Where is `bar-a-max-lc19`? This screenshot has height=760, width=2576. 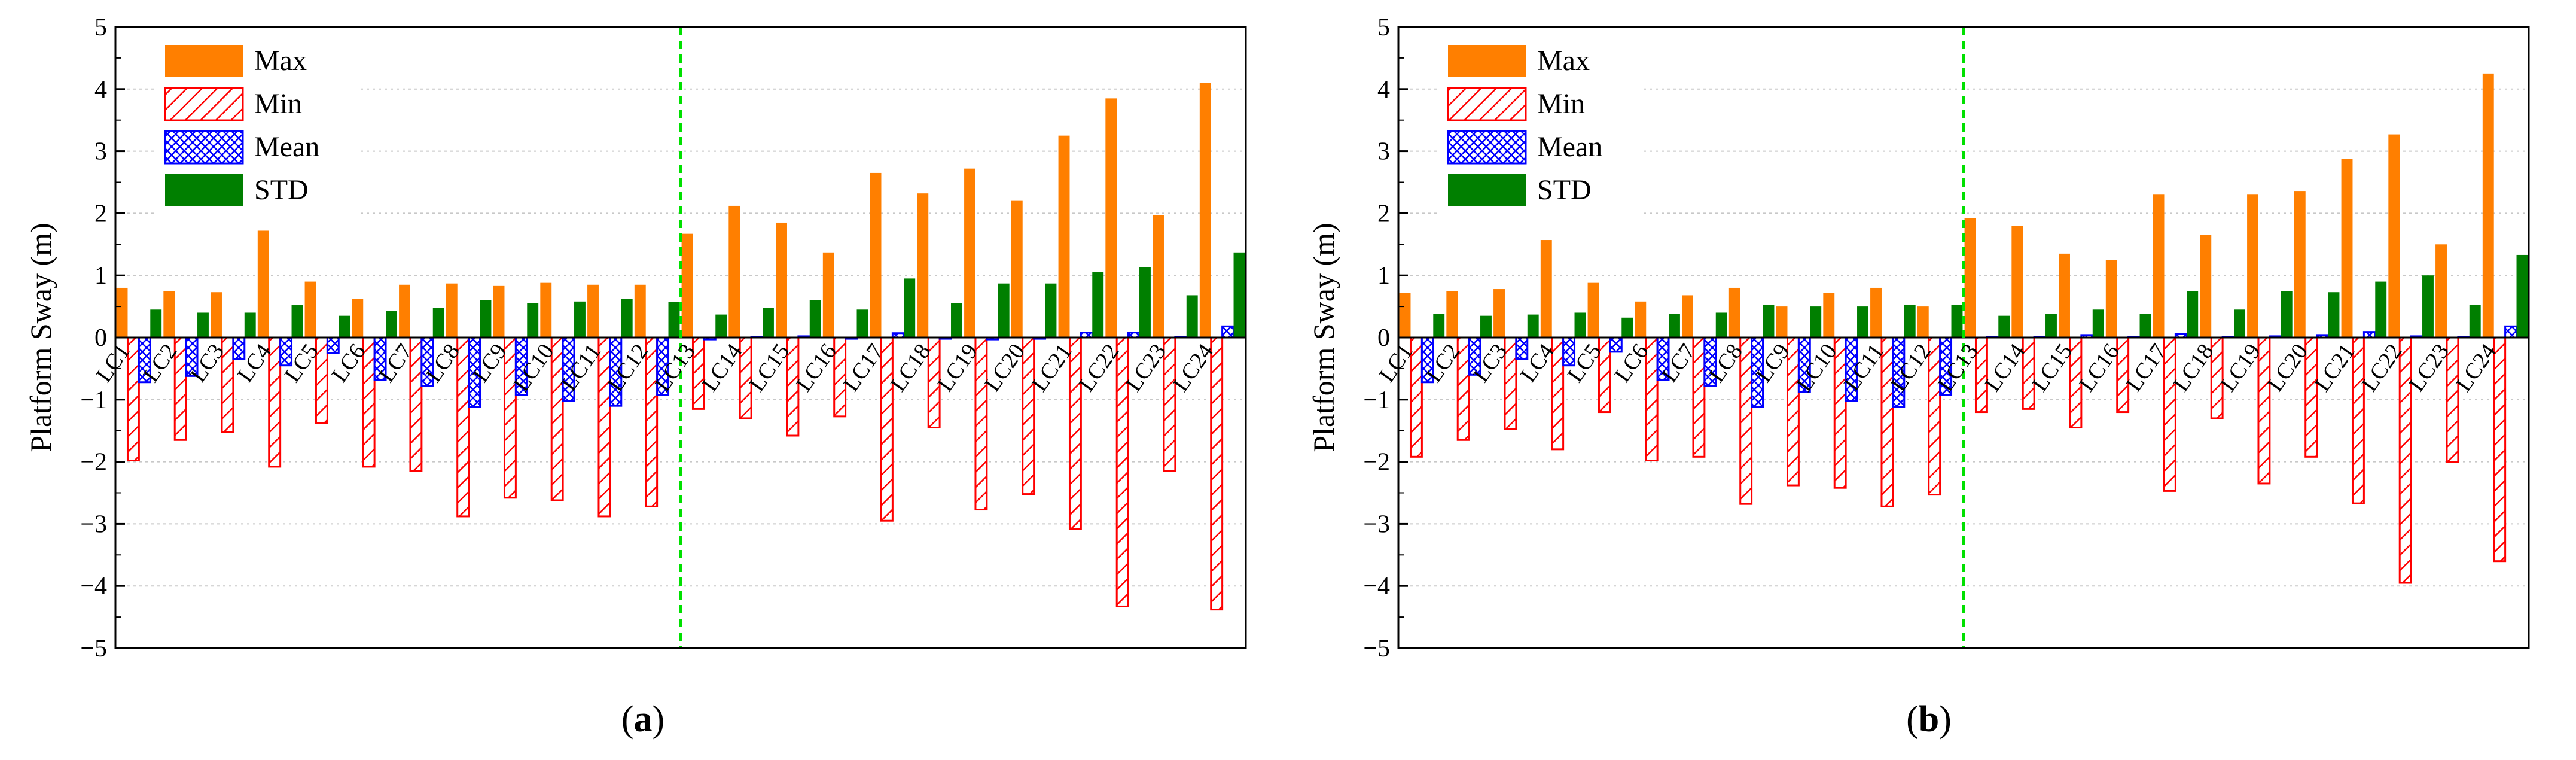 bar-a-max-lc19 is located at coordinates (969, 253).